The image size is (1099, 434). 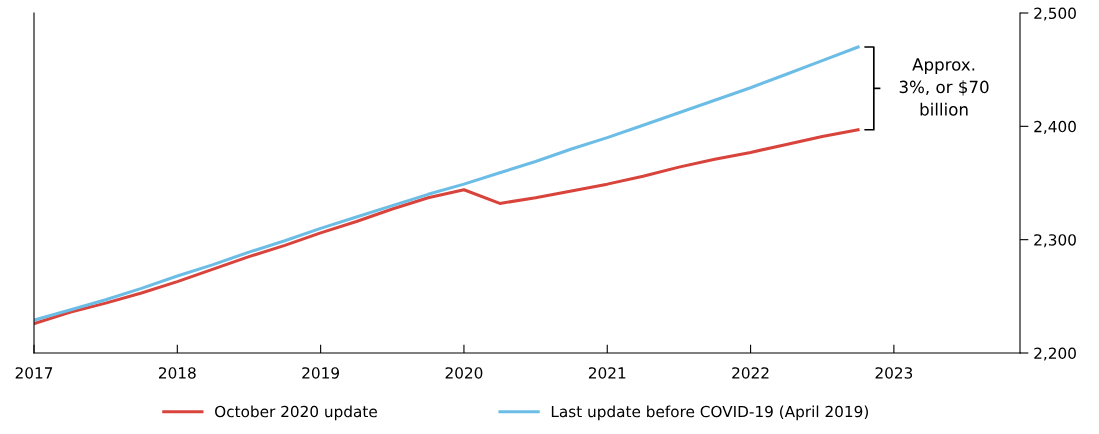 I want to click on legend-label: October 2020 update, so click(x=296, y=413).